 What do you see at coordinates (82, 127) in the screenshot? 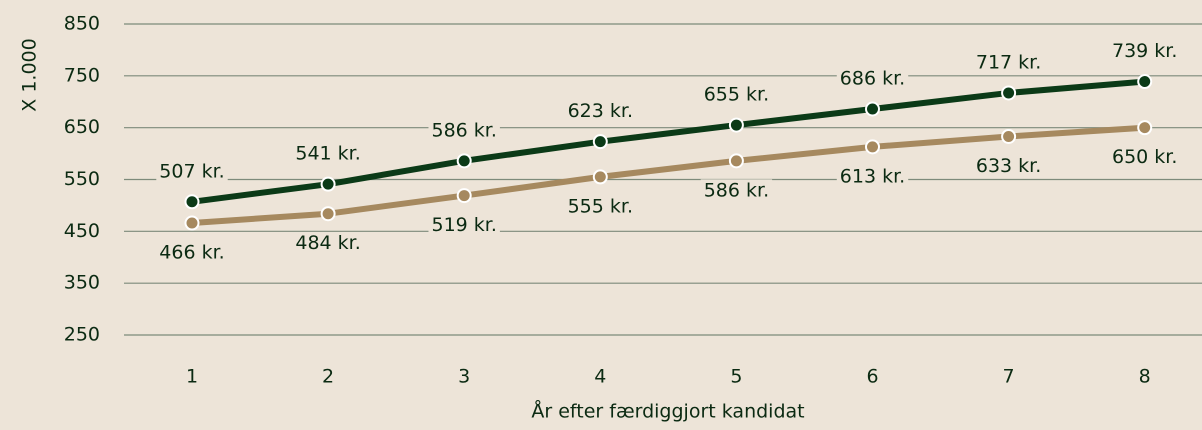
I see `y-tick-label: 650` at bounding box center [82, 127].